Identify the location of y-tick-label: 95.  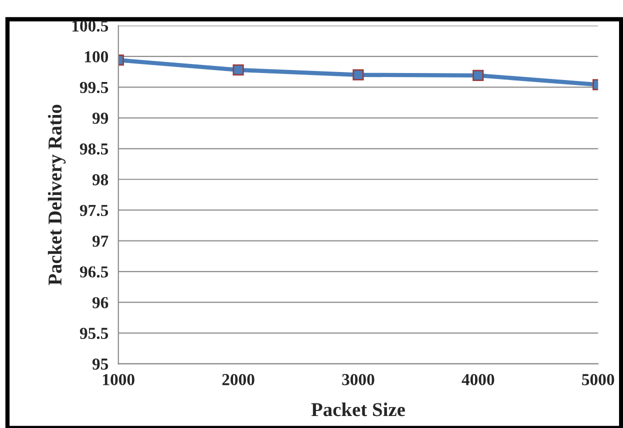
(100, 364).